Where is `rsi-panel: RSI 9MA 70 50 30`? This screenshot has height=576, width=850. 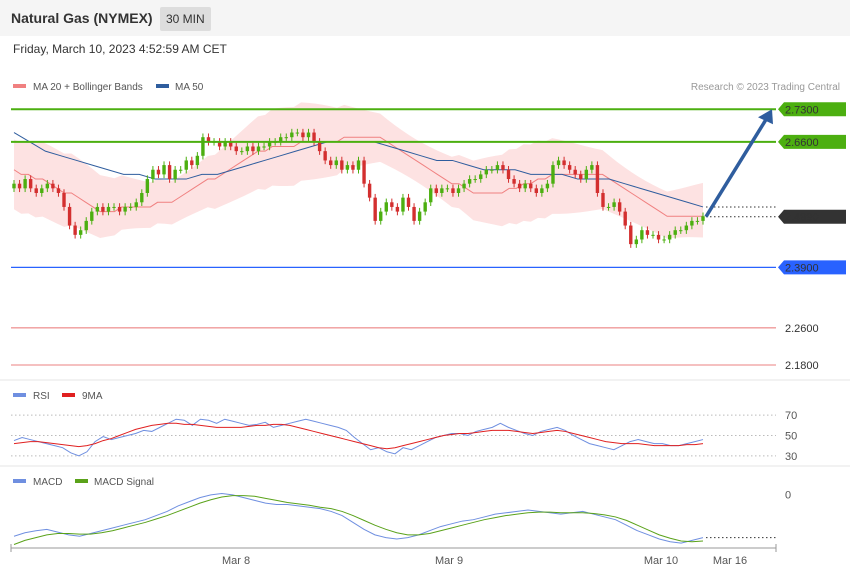
rsi-panel: RSI 9MA 70 50 30 is located at coordinates (404, 427).